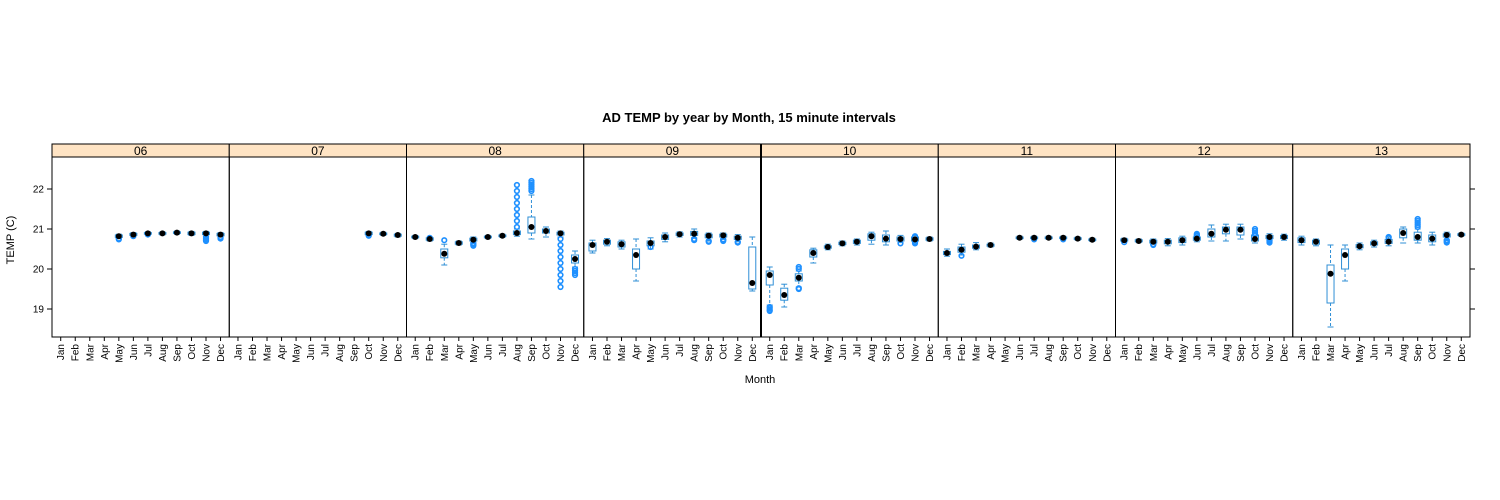 This screenshot has height=500, width=1500. What do you see at coordinates (39, 230) in the screenshot?
I see `y-tick-label: 21` at bounding box center [39, 230].